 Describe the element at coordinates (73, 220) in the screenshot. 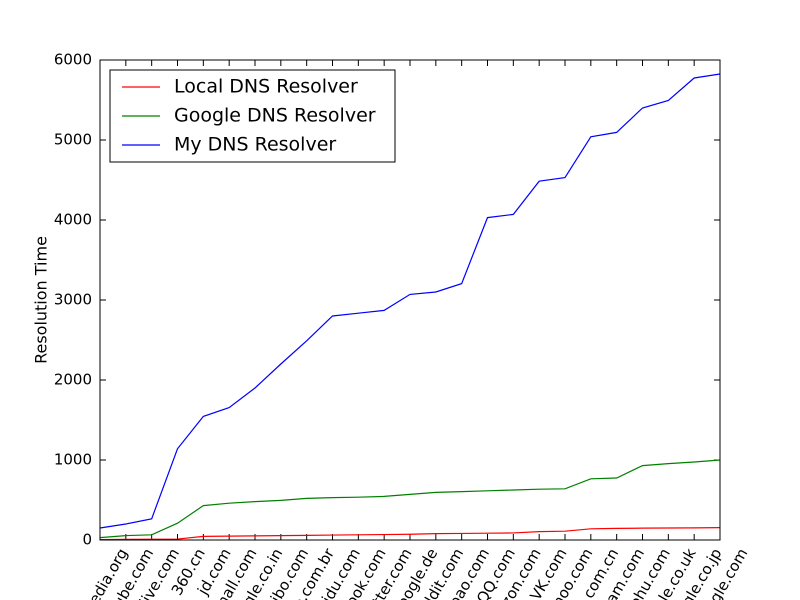

I see `y-tick-label: 4000` at that location.